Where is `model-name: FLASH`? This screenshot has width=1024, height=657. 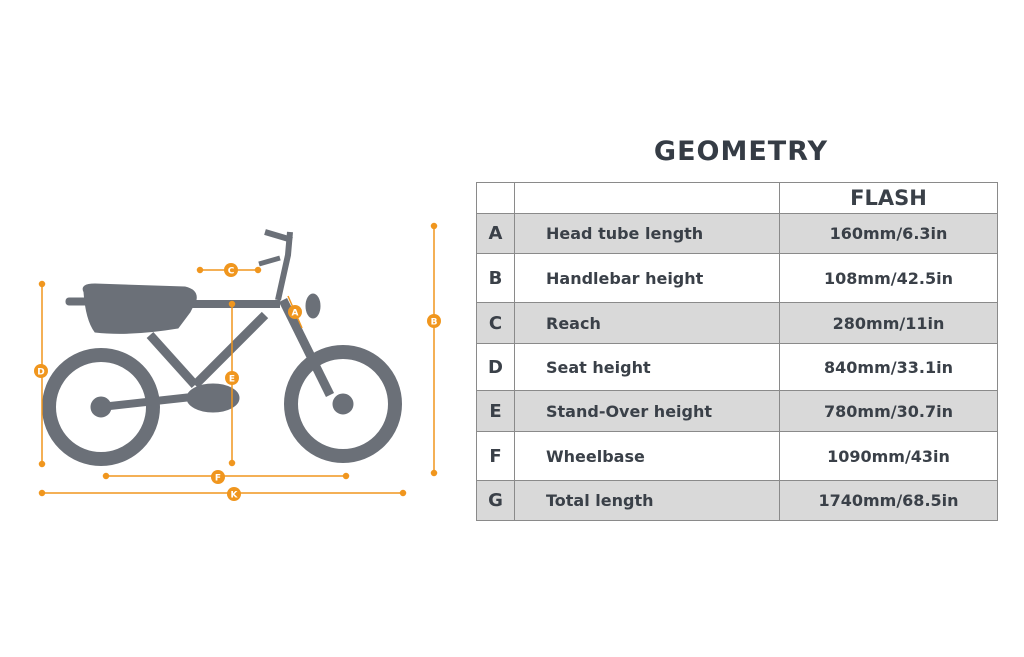
model-name: FLASH is located at coordinates (888, 198).